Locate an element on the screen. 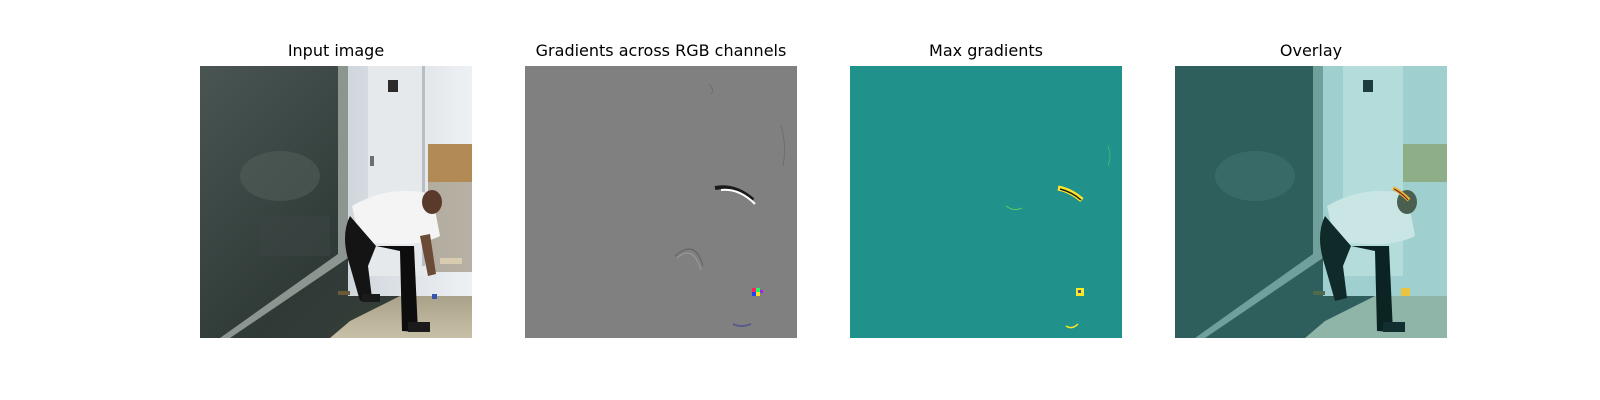 The width and height of the screenshot is (1600, 400). overlay-image is located at coordinates (1311, 202).